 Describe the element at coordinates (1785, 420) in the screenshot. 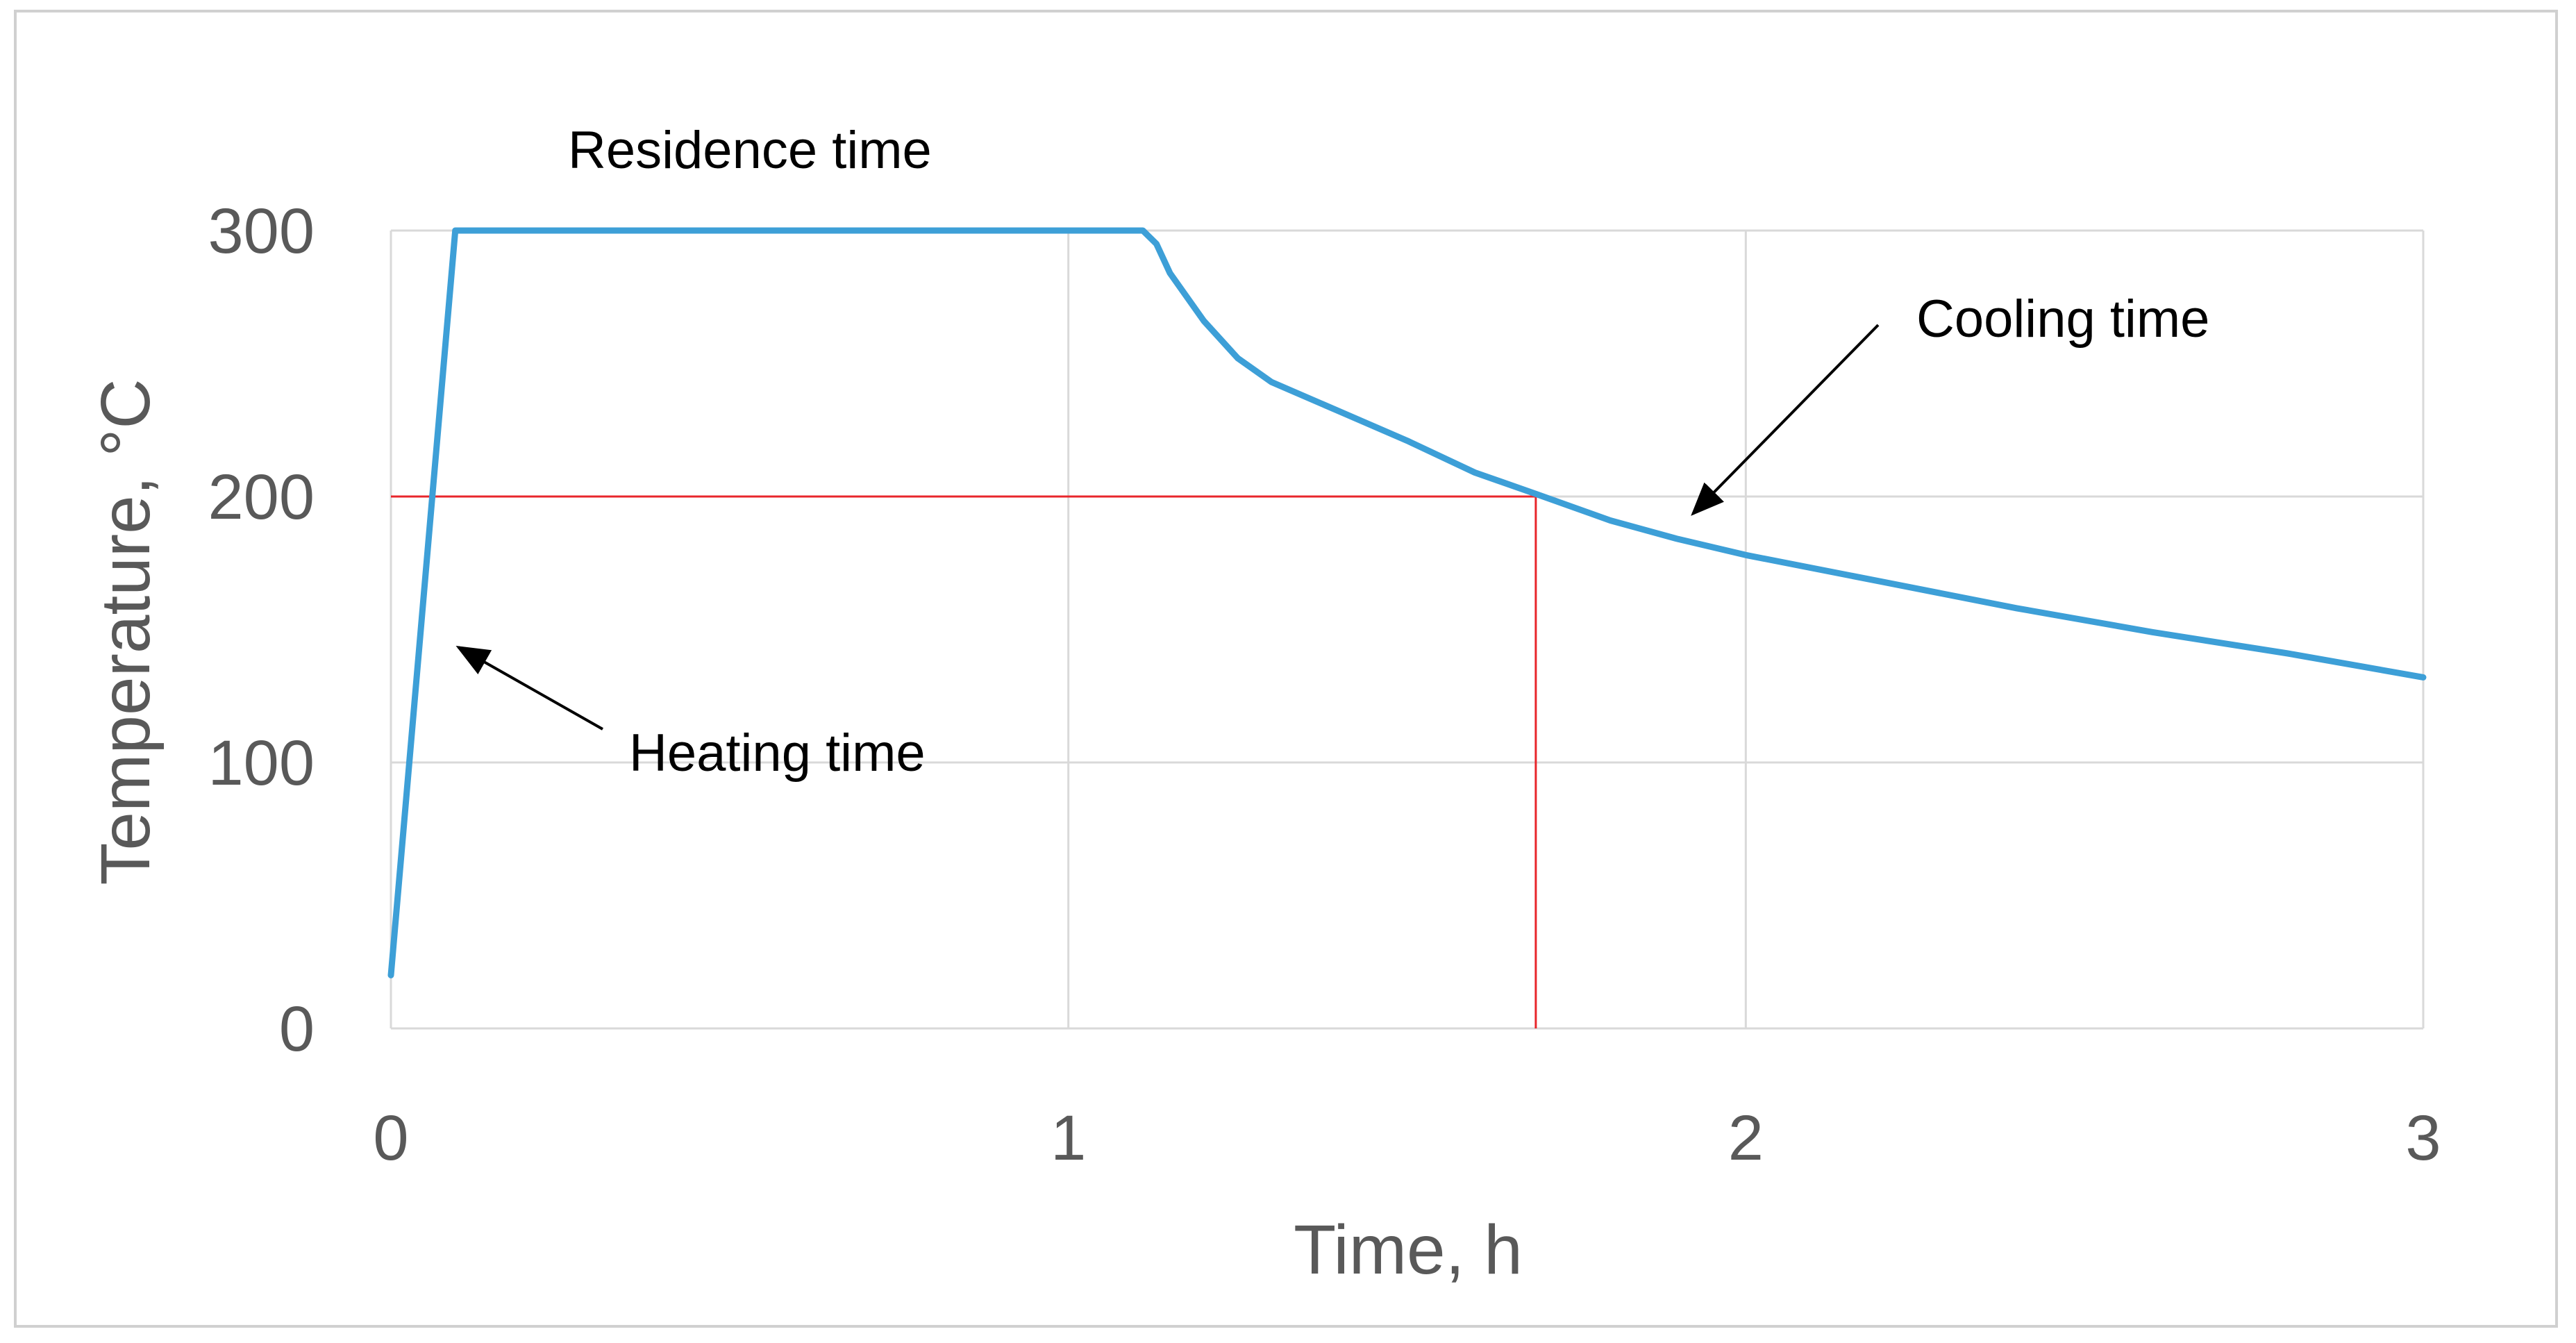

I see `annotation-cooling-arrow` at that location.